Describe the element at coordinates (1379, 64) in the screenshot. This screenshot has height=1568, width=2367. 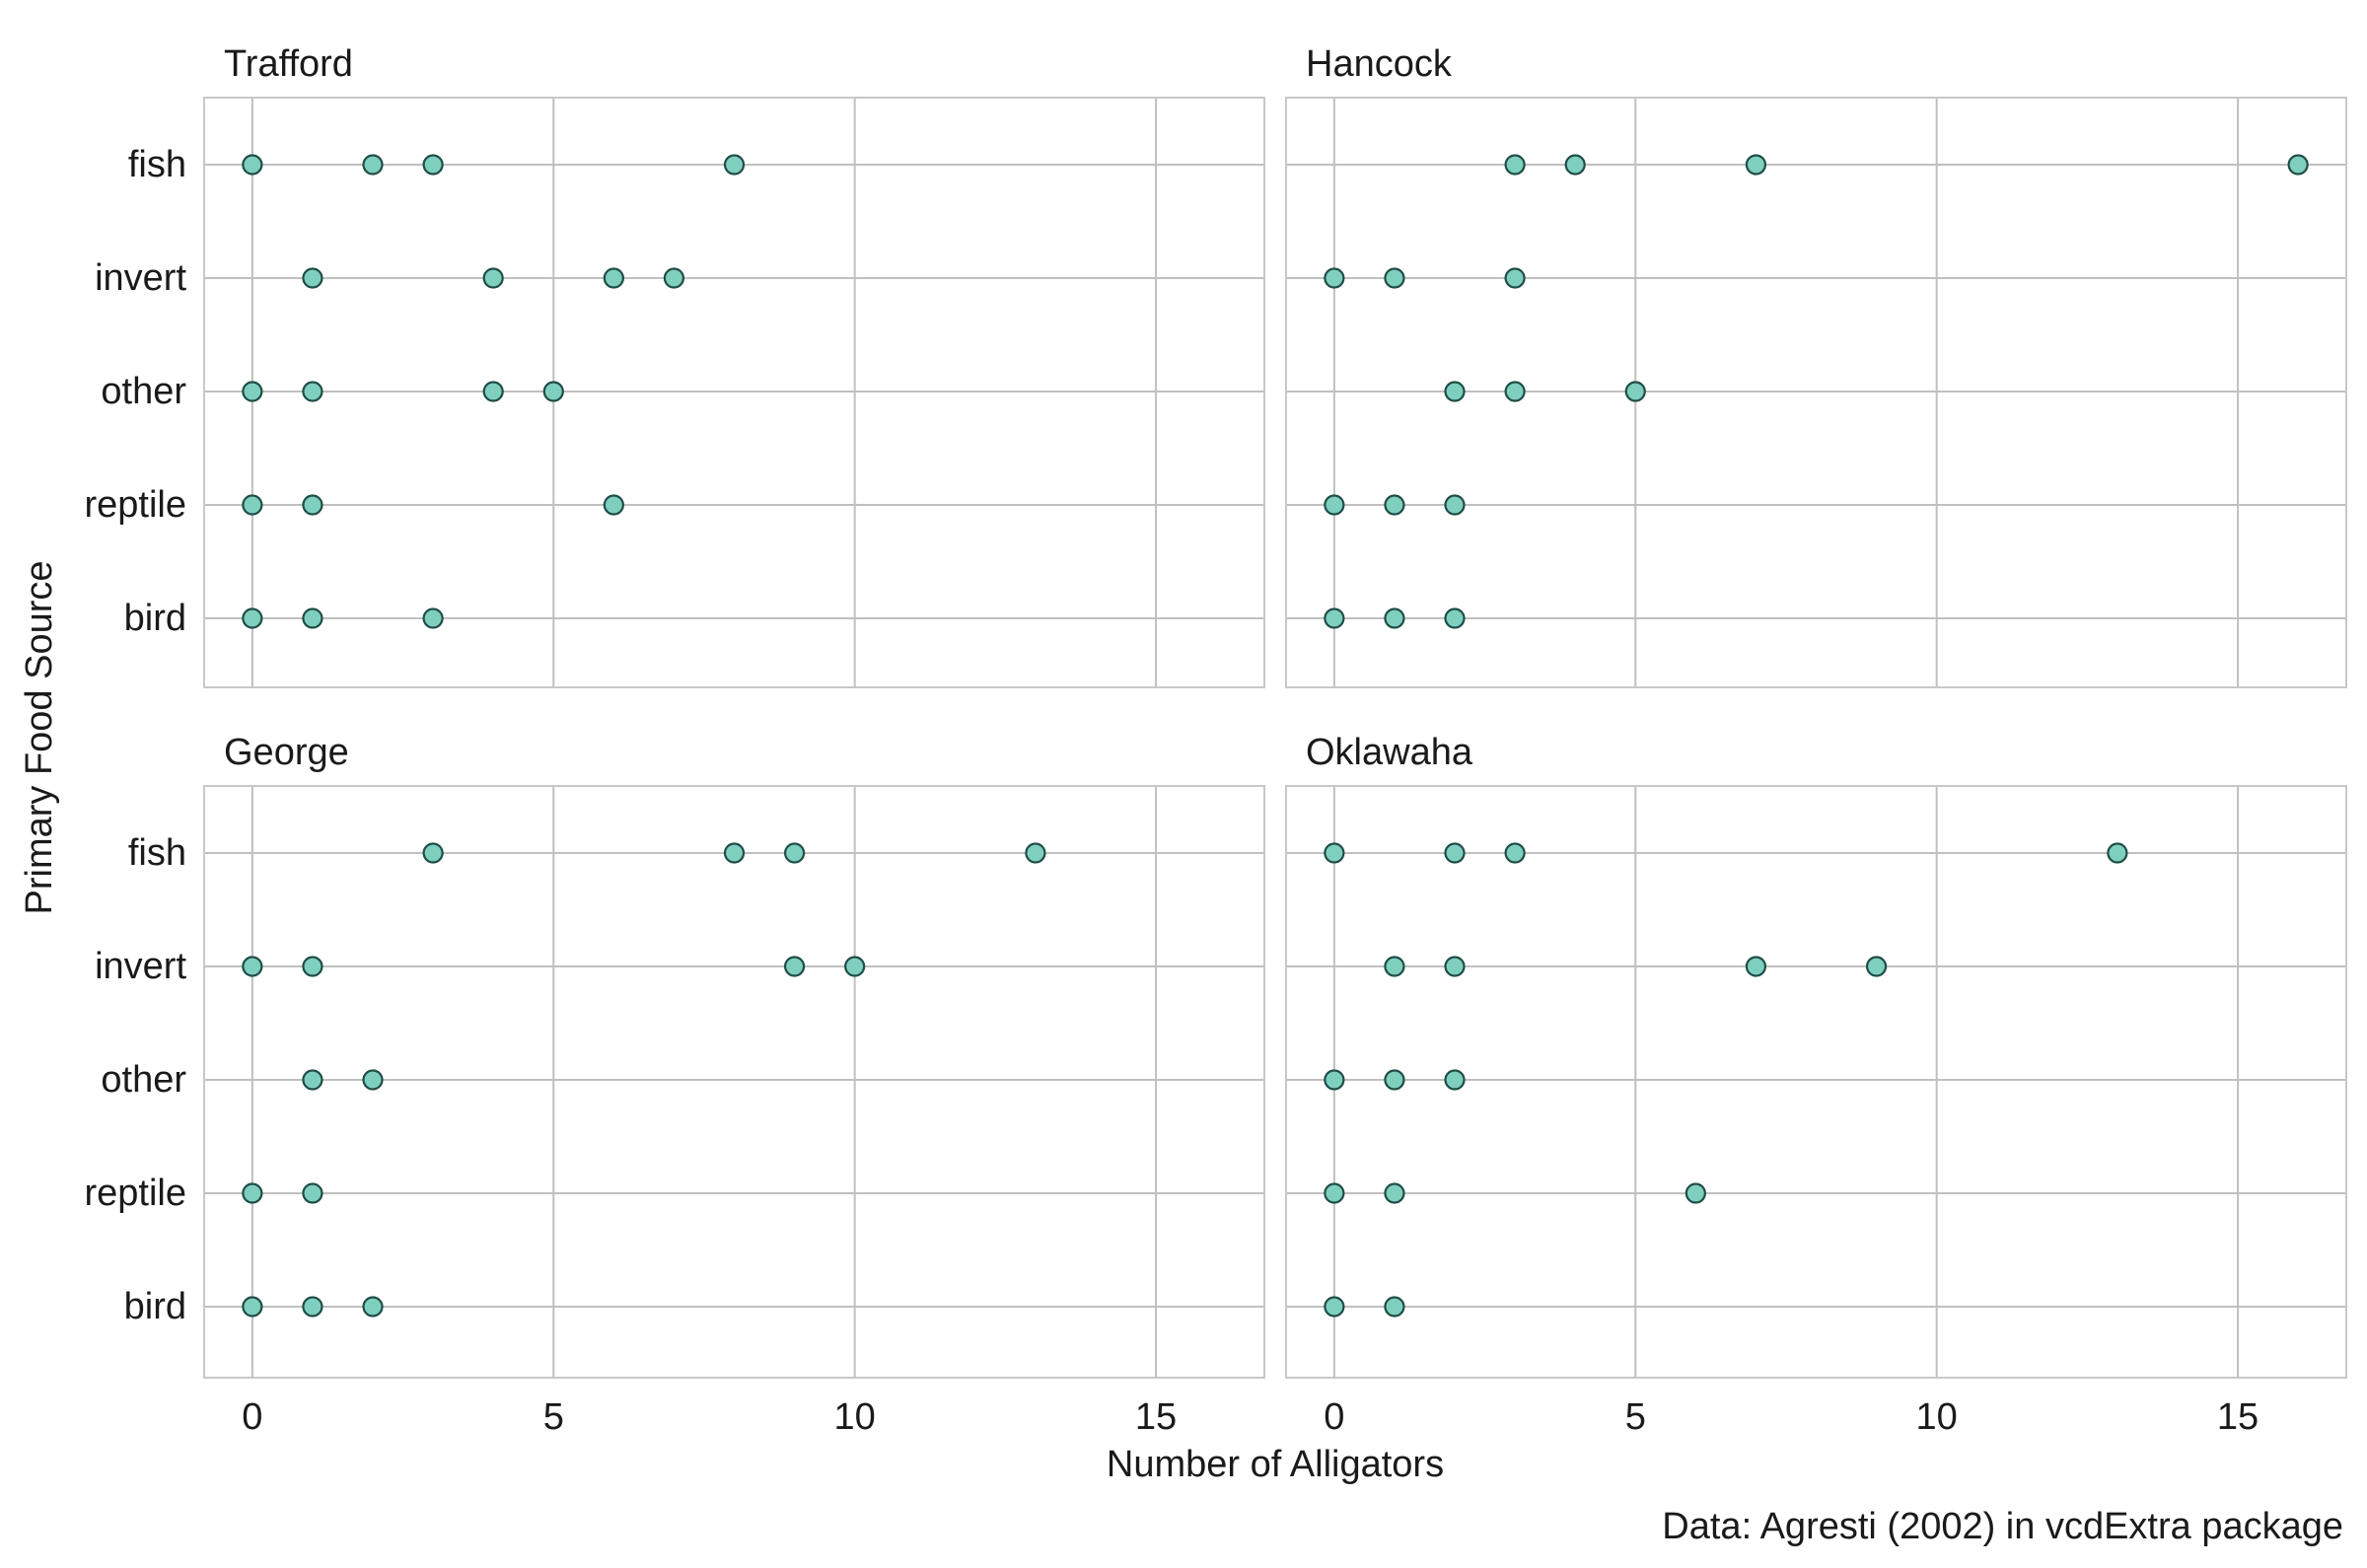
I see `facet-title-hancock: Hancock` at that location.